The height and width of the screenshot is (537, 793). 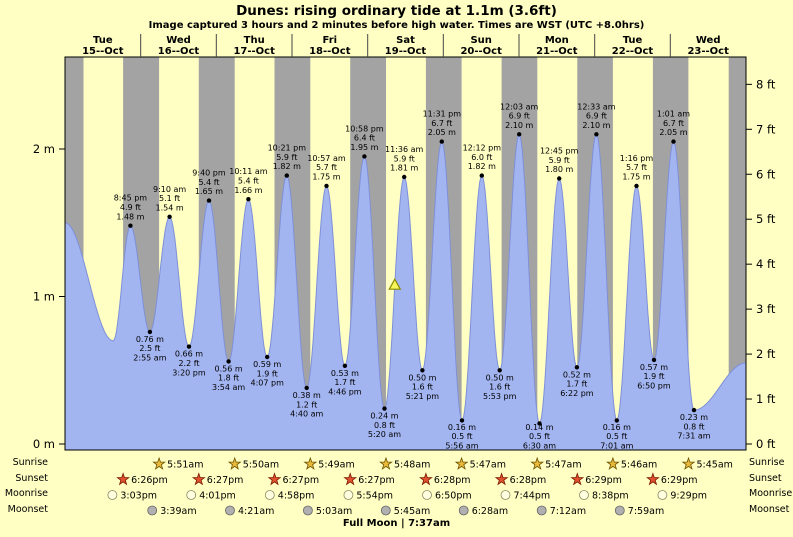 What do you see at coordinates (766, 174) in the screenshot?
I see `y-axis-label-right: 6 ft` at bounding box center [766, 174].